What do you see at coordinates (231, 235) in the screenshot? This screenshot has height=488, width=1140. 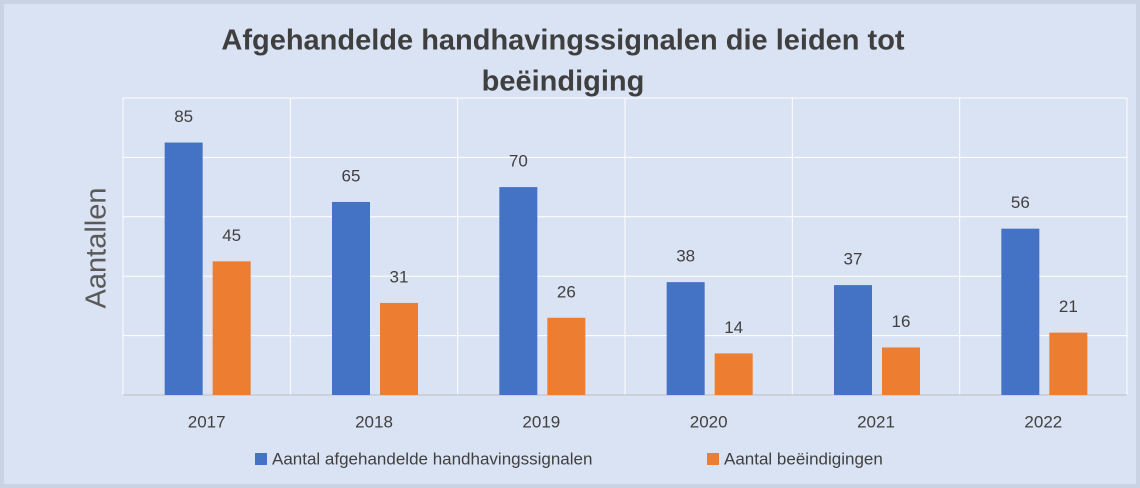 I see `data-label: 45` at bounding box center [231, 235].